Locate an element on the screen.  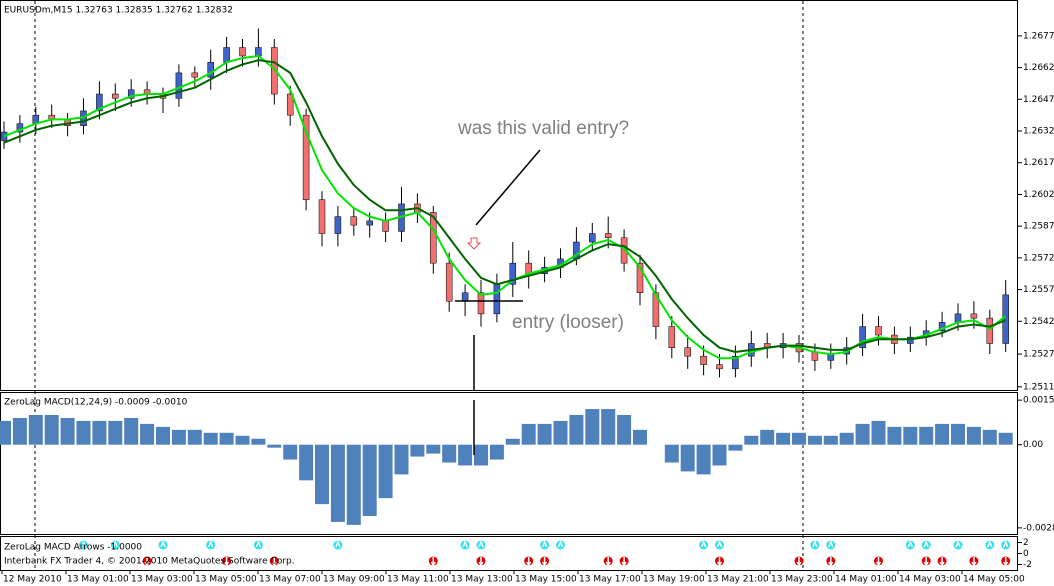
x-tick-label: 13 May 01:00 is located at coordinates (98, 580).